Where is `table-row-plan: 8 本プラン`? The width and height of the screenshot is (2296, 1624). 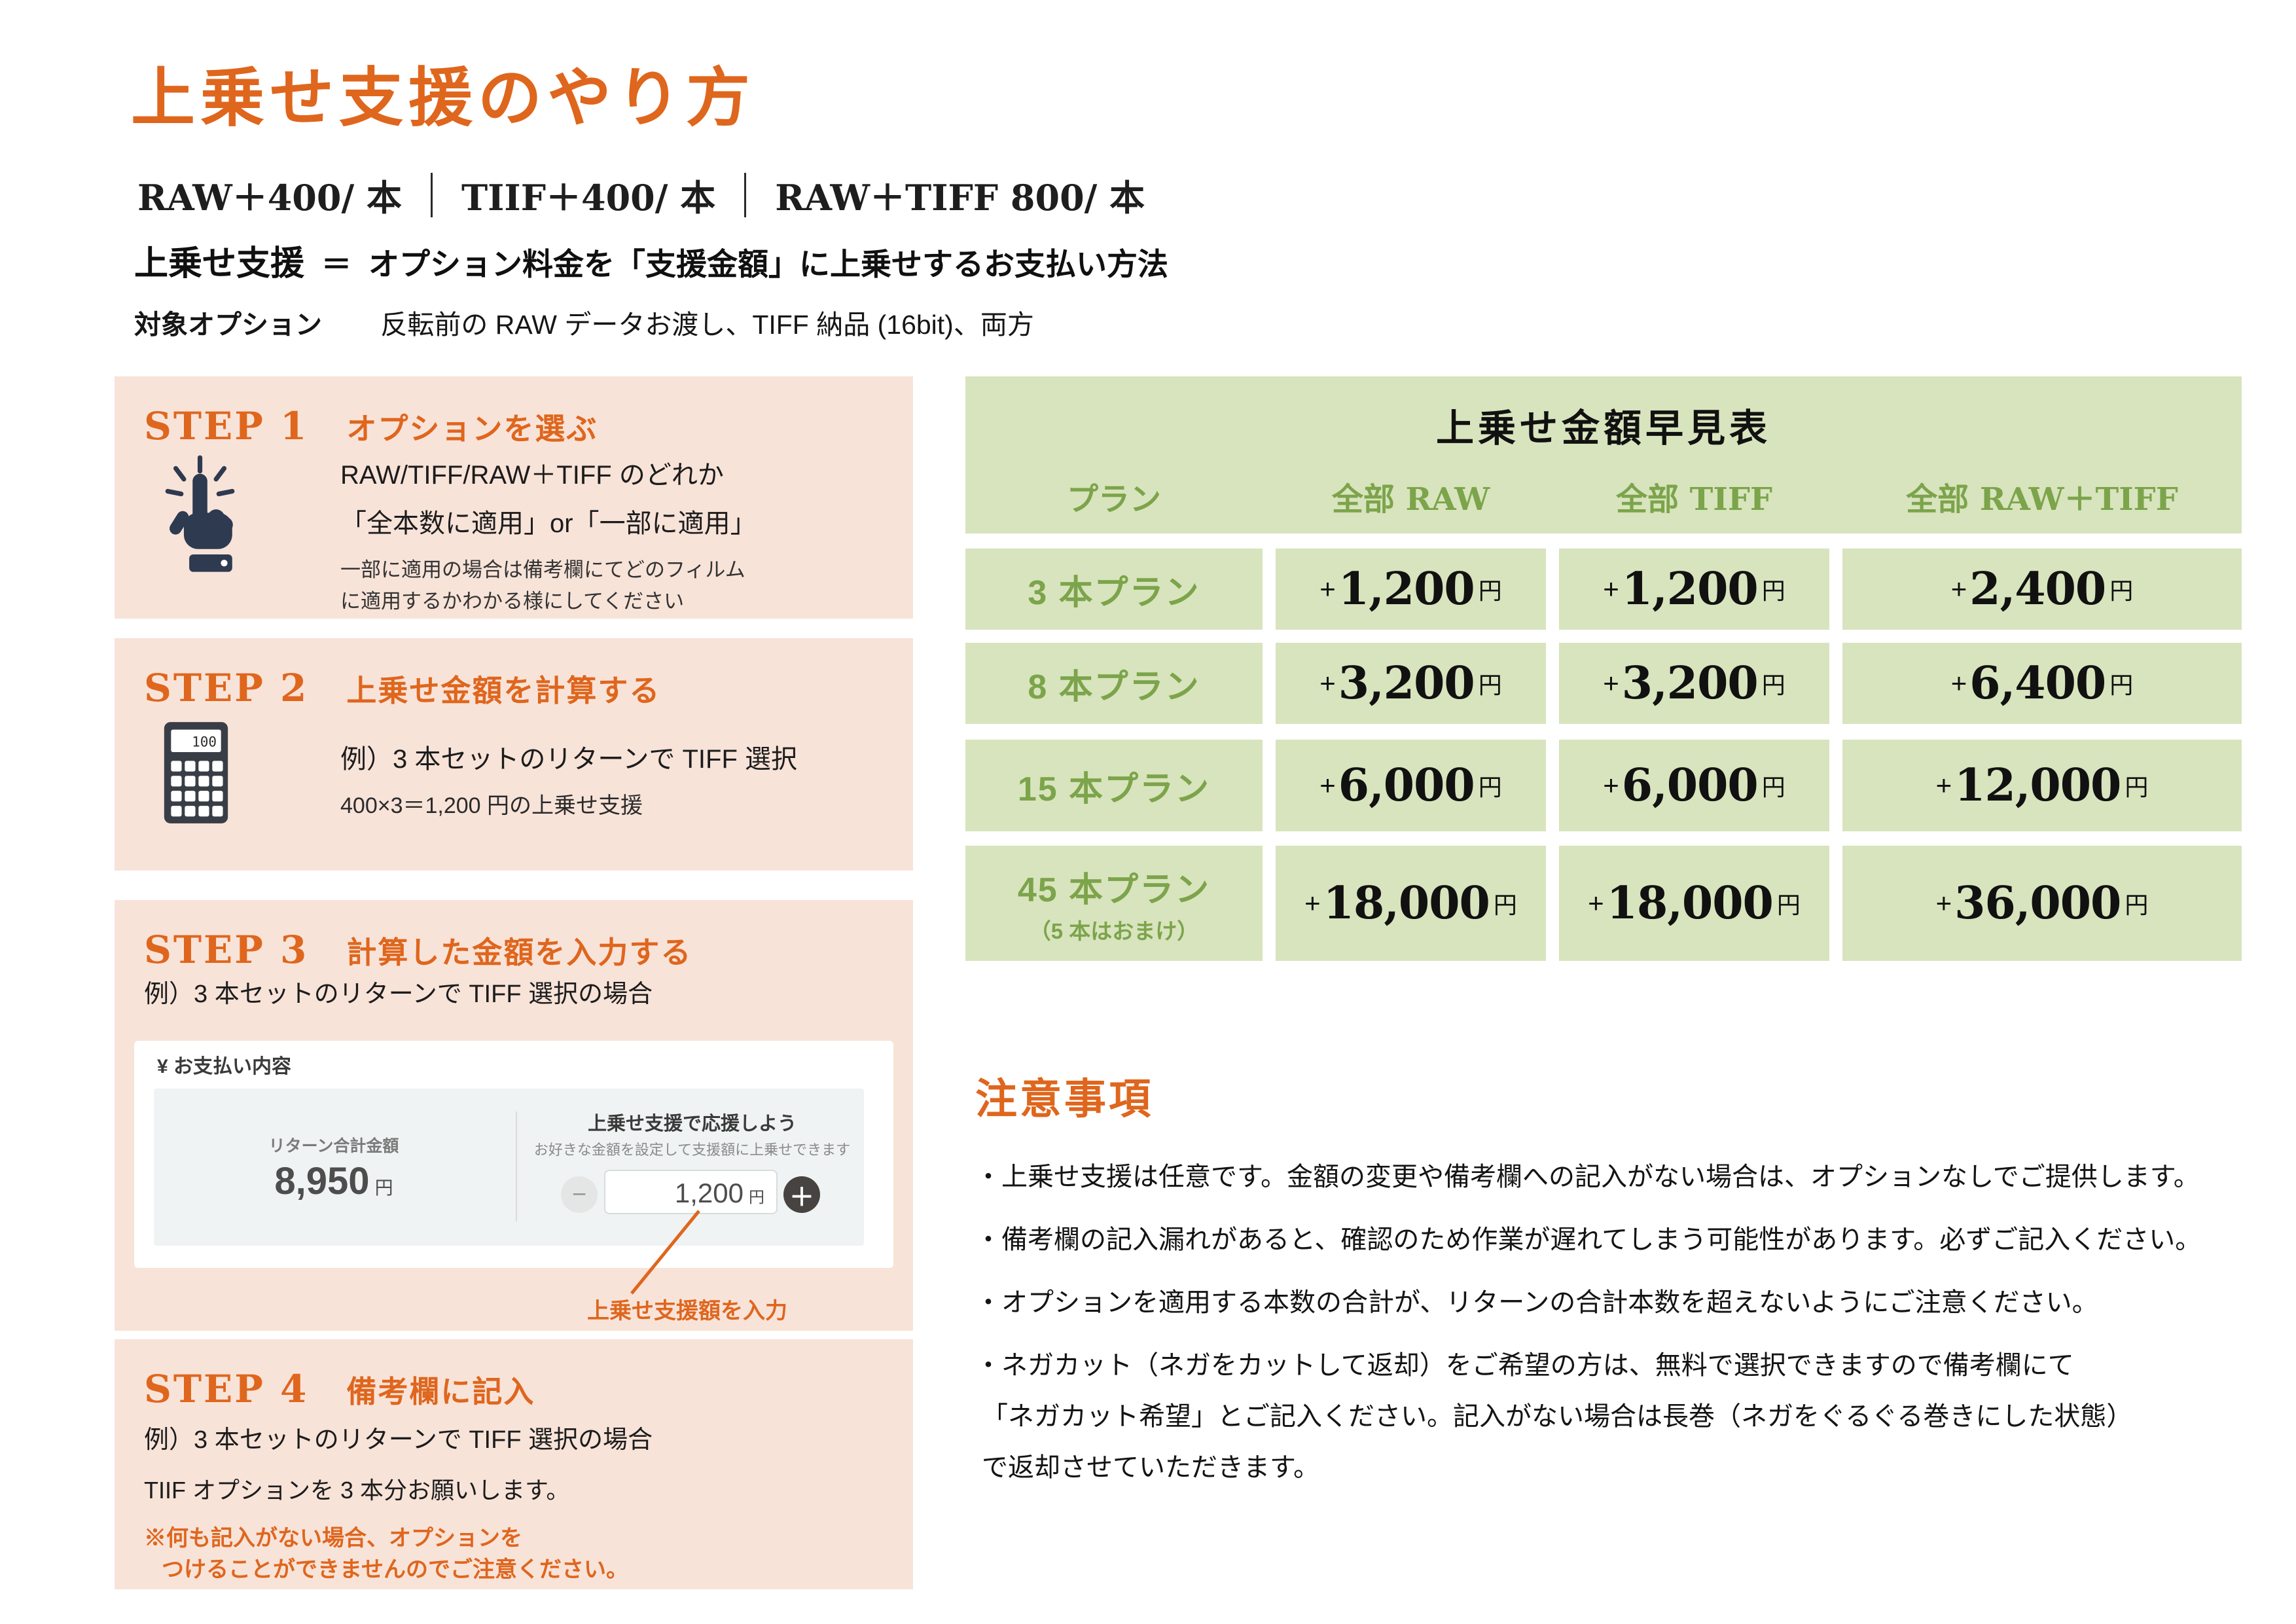
table-row-plan: 8 本プラン is located at coordinates (1114, 683).